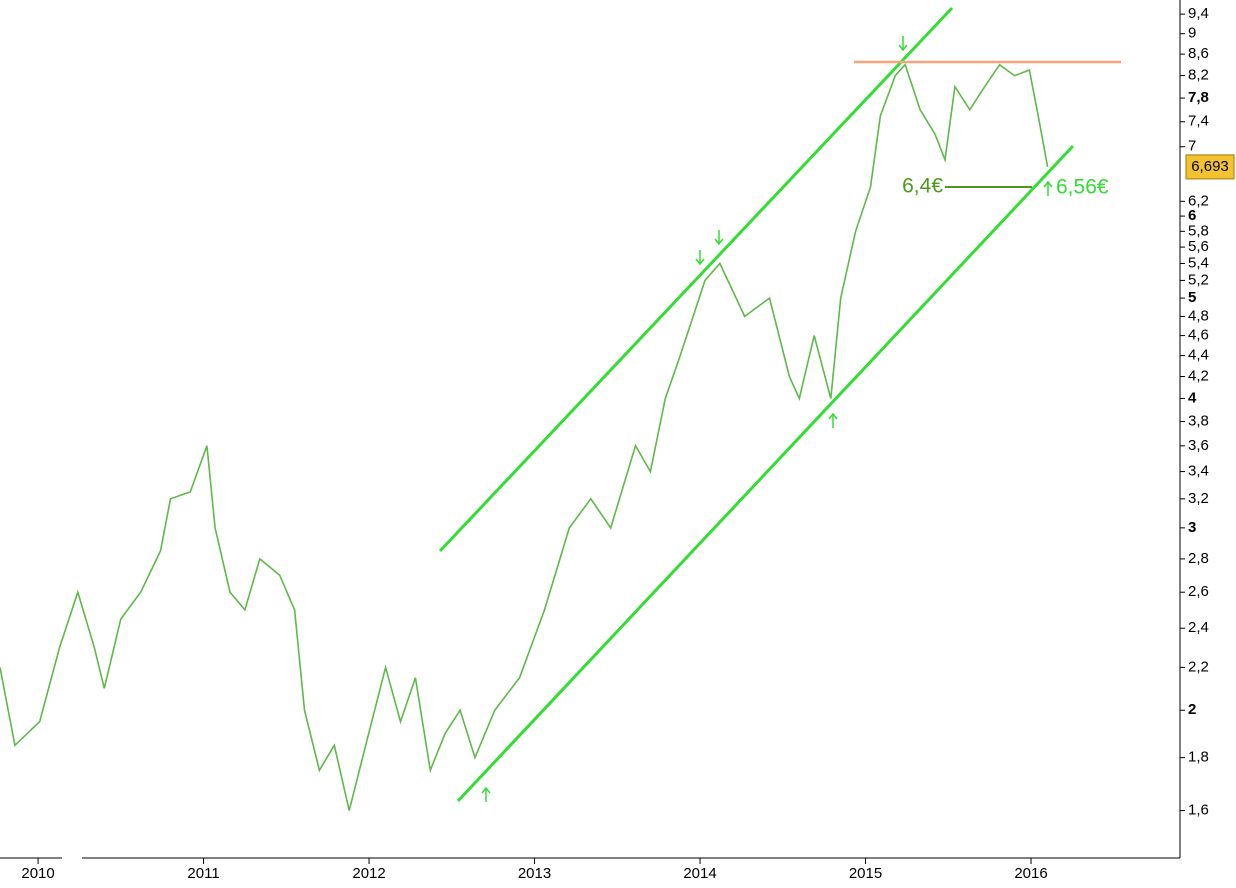  I want to click on y-tick-label: 4, so click(1192, 397).